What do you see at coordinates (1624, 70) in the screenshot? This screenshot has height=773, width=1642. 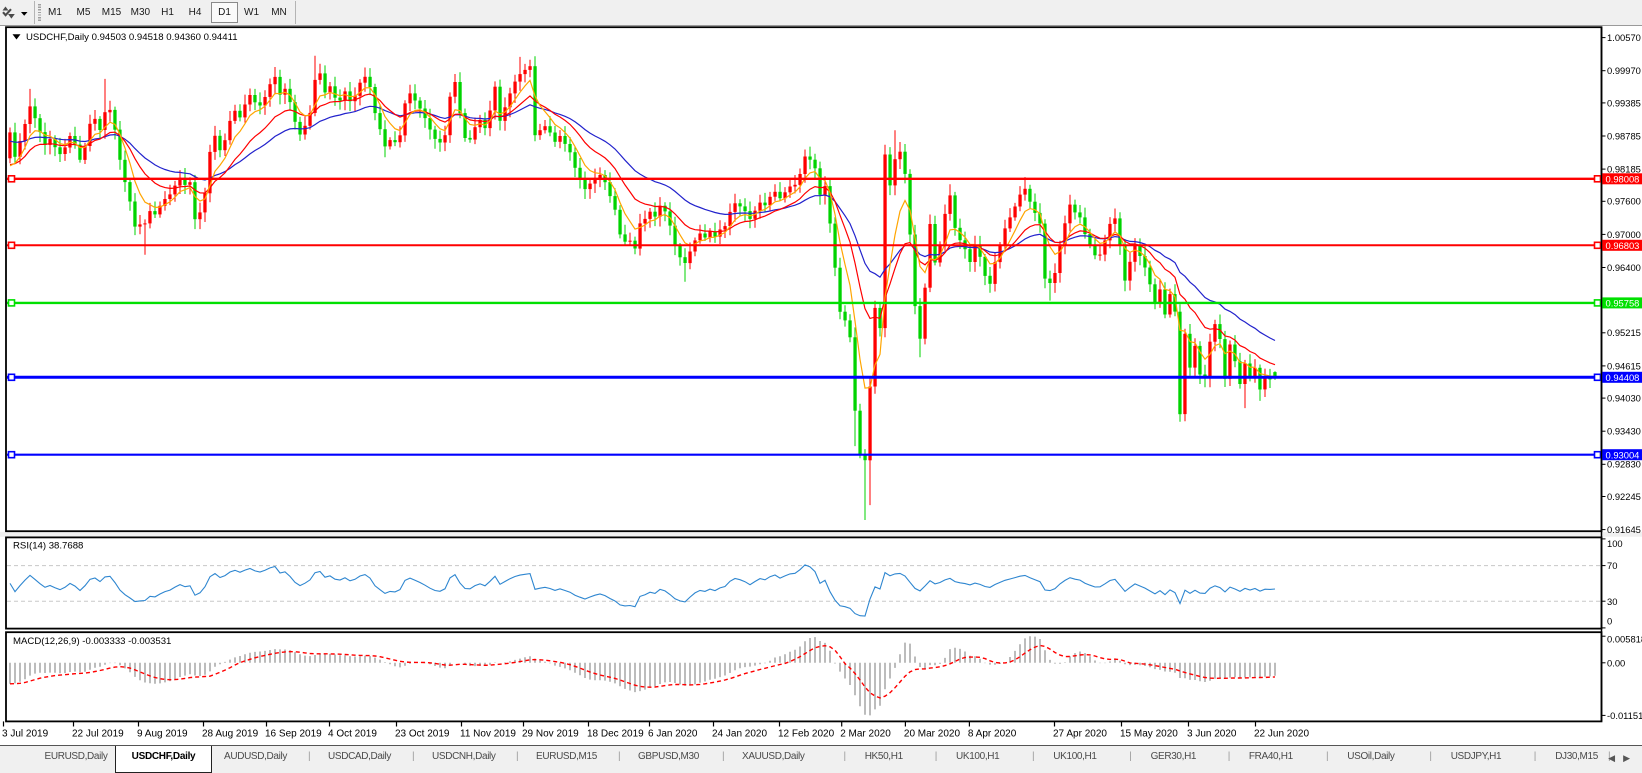 I see `svg-text: 0.99970` at bounding box center [1624, 70].